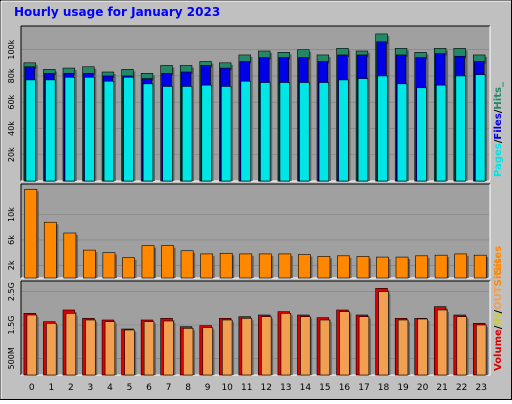 The height and width of the screenshot is (404, 512). What do you see at coordinates (384, 388) in the screenshot?
I see `x-tick-label: 18` at bounding box center [384, 388].